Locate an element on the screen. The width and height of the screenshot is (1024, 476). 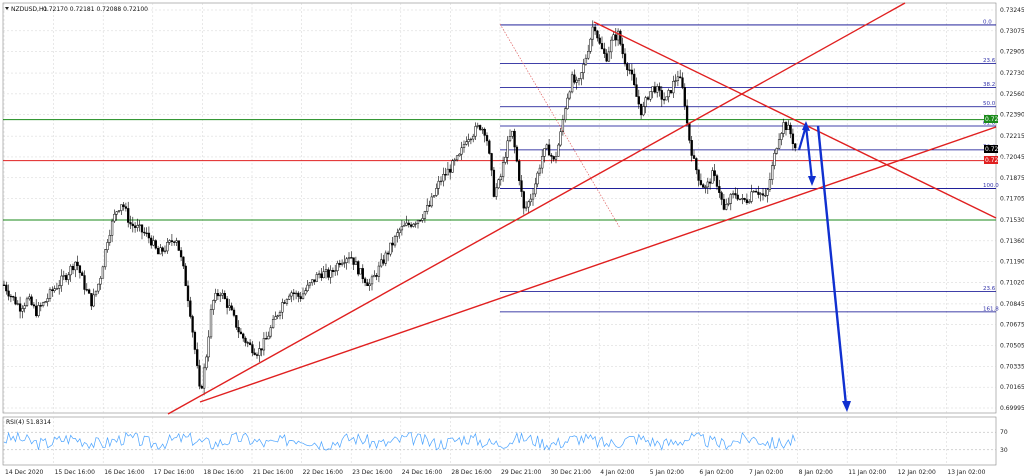
symbol-dropdown-icon is located at coordinates (7, 8).